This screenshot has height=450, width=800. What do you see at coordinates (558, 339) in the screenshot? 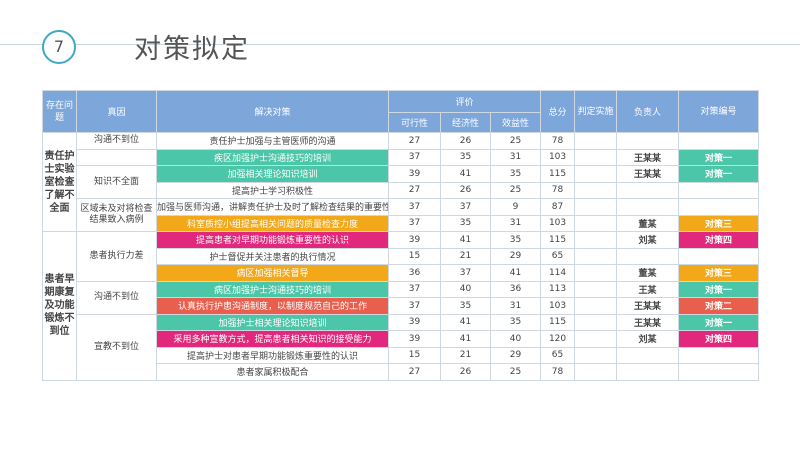
I see `total-cell: 120` at bounding box center [558, 339].